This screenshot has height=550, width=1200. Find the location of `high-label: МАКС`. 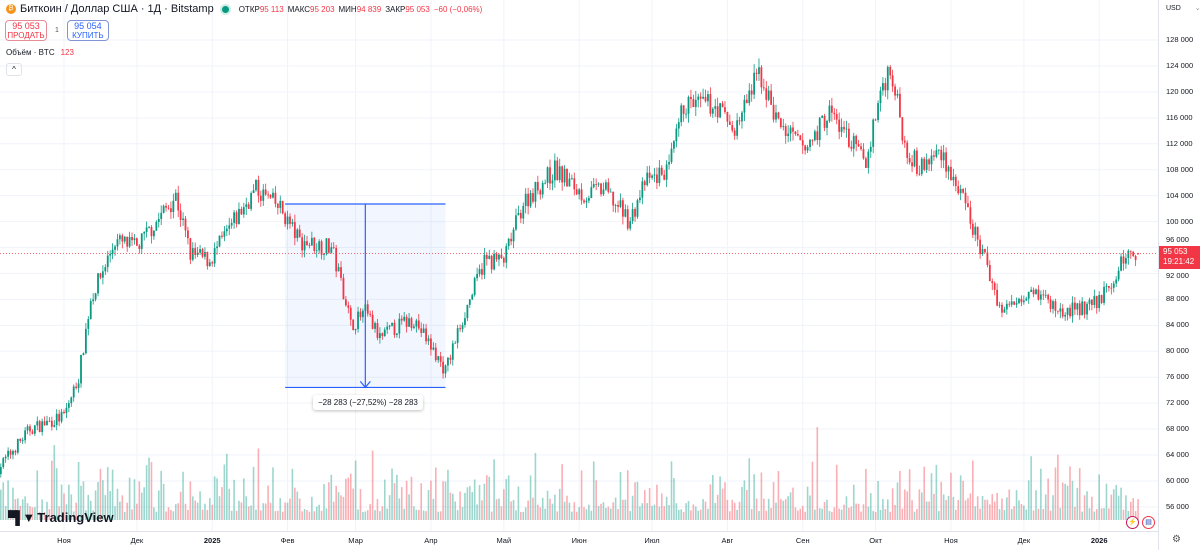

high-label: МАКС is located at coordinates (299, 9).